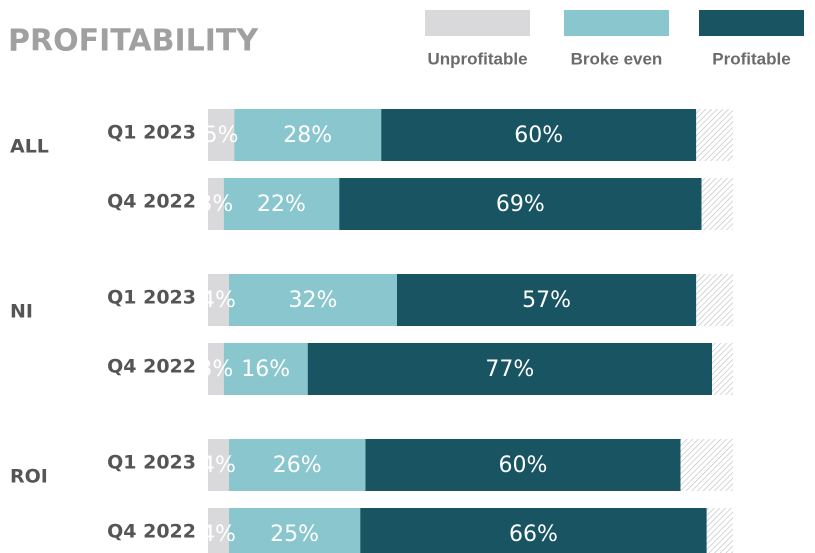 The height and width of the screenshot is (553, 815). I want to click on group-label: NI, so click(21, 312).